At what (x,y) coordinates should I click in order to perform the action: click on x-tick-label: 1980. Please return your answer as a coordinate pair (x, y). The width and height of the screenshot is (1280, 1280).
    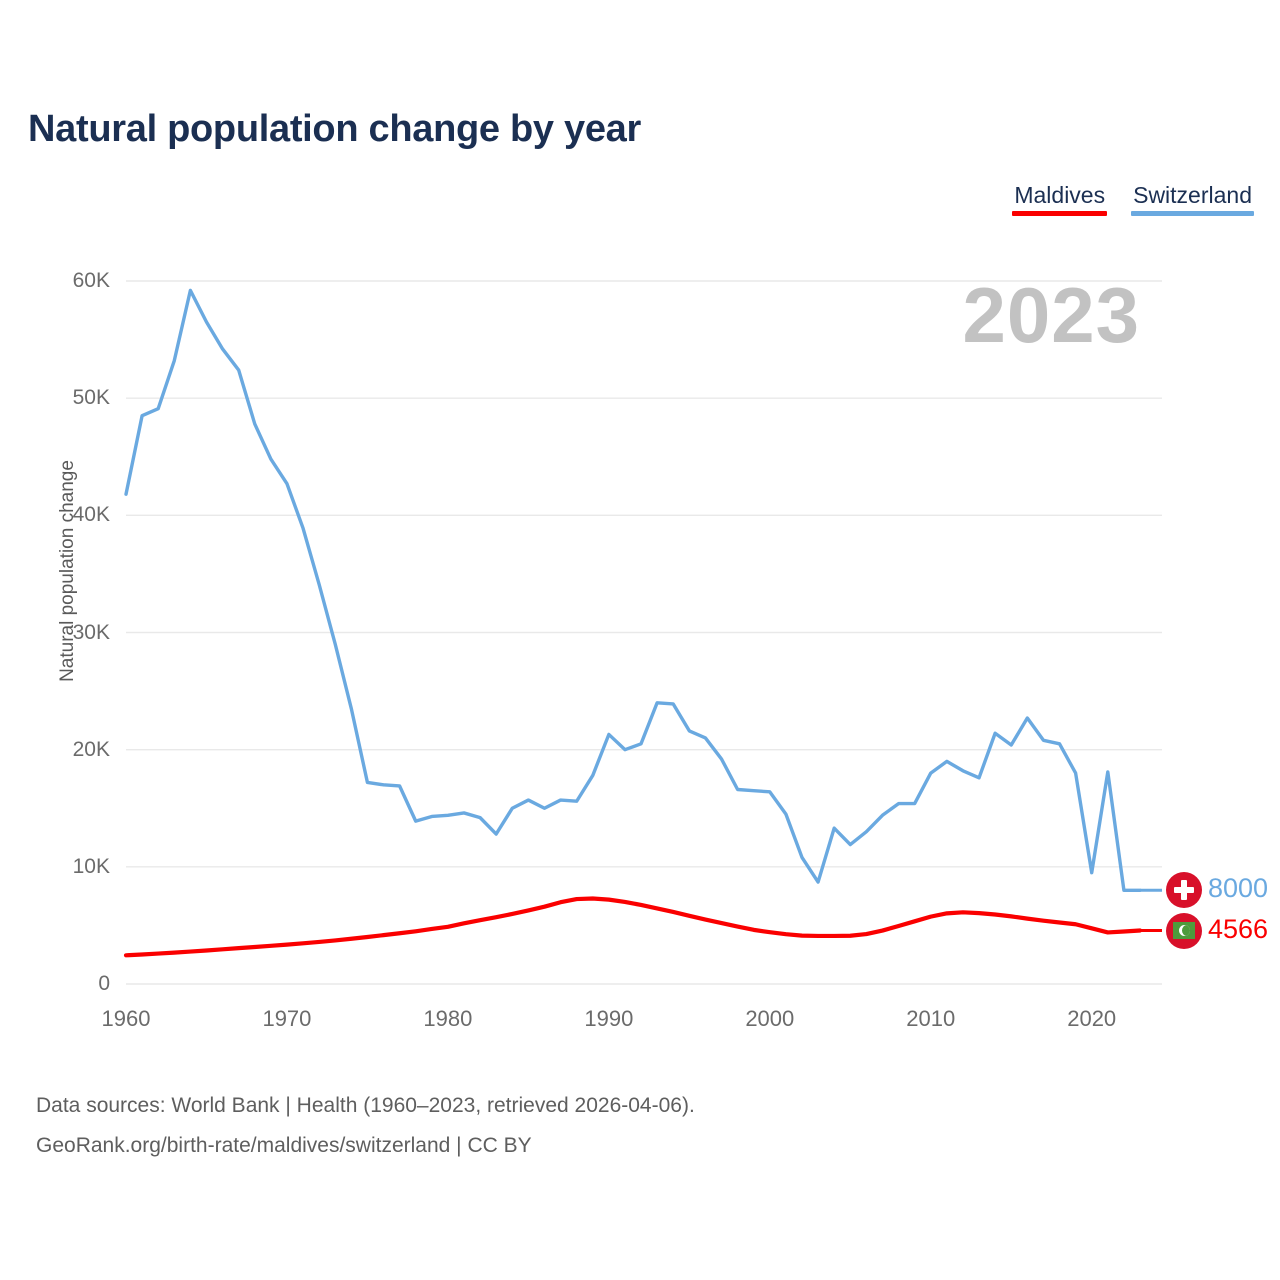
    Looking at the image, I should click on (448, 1018).